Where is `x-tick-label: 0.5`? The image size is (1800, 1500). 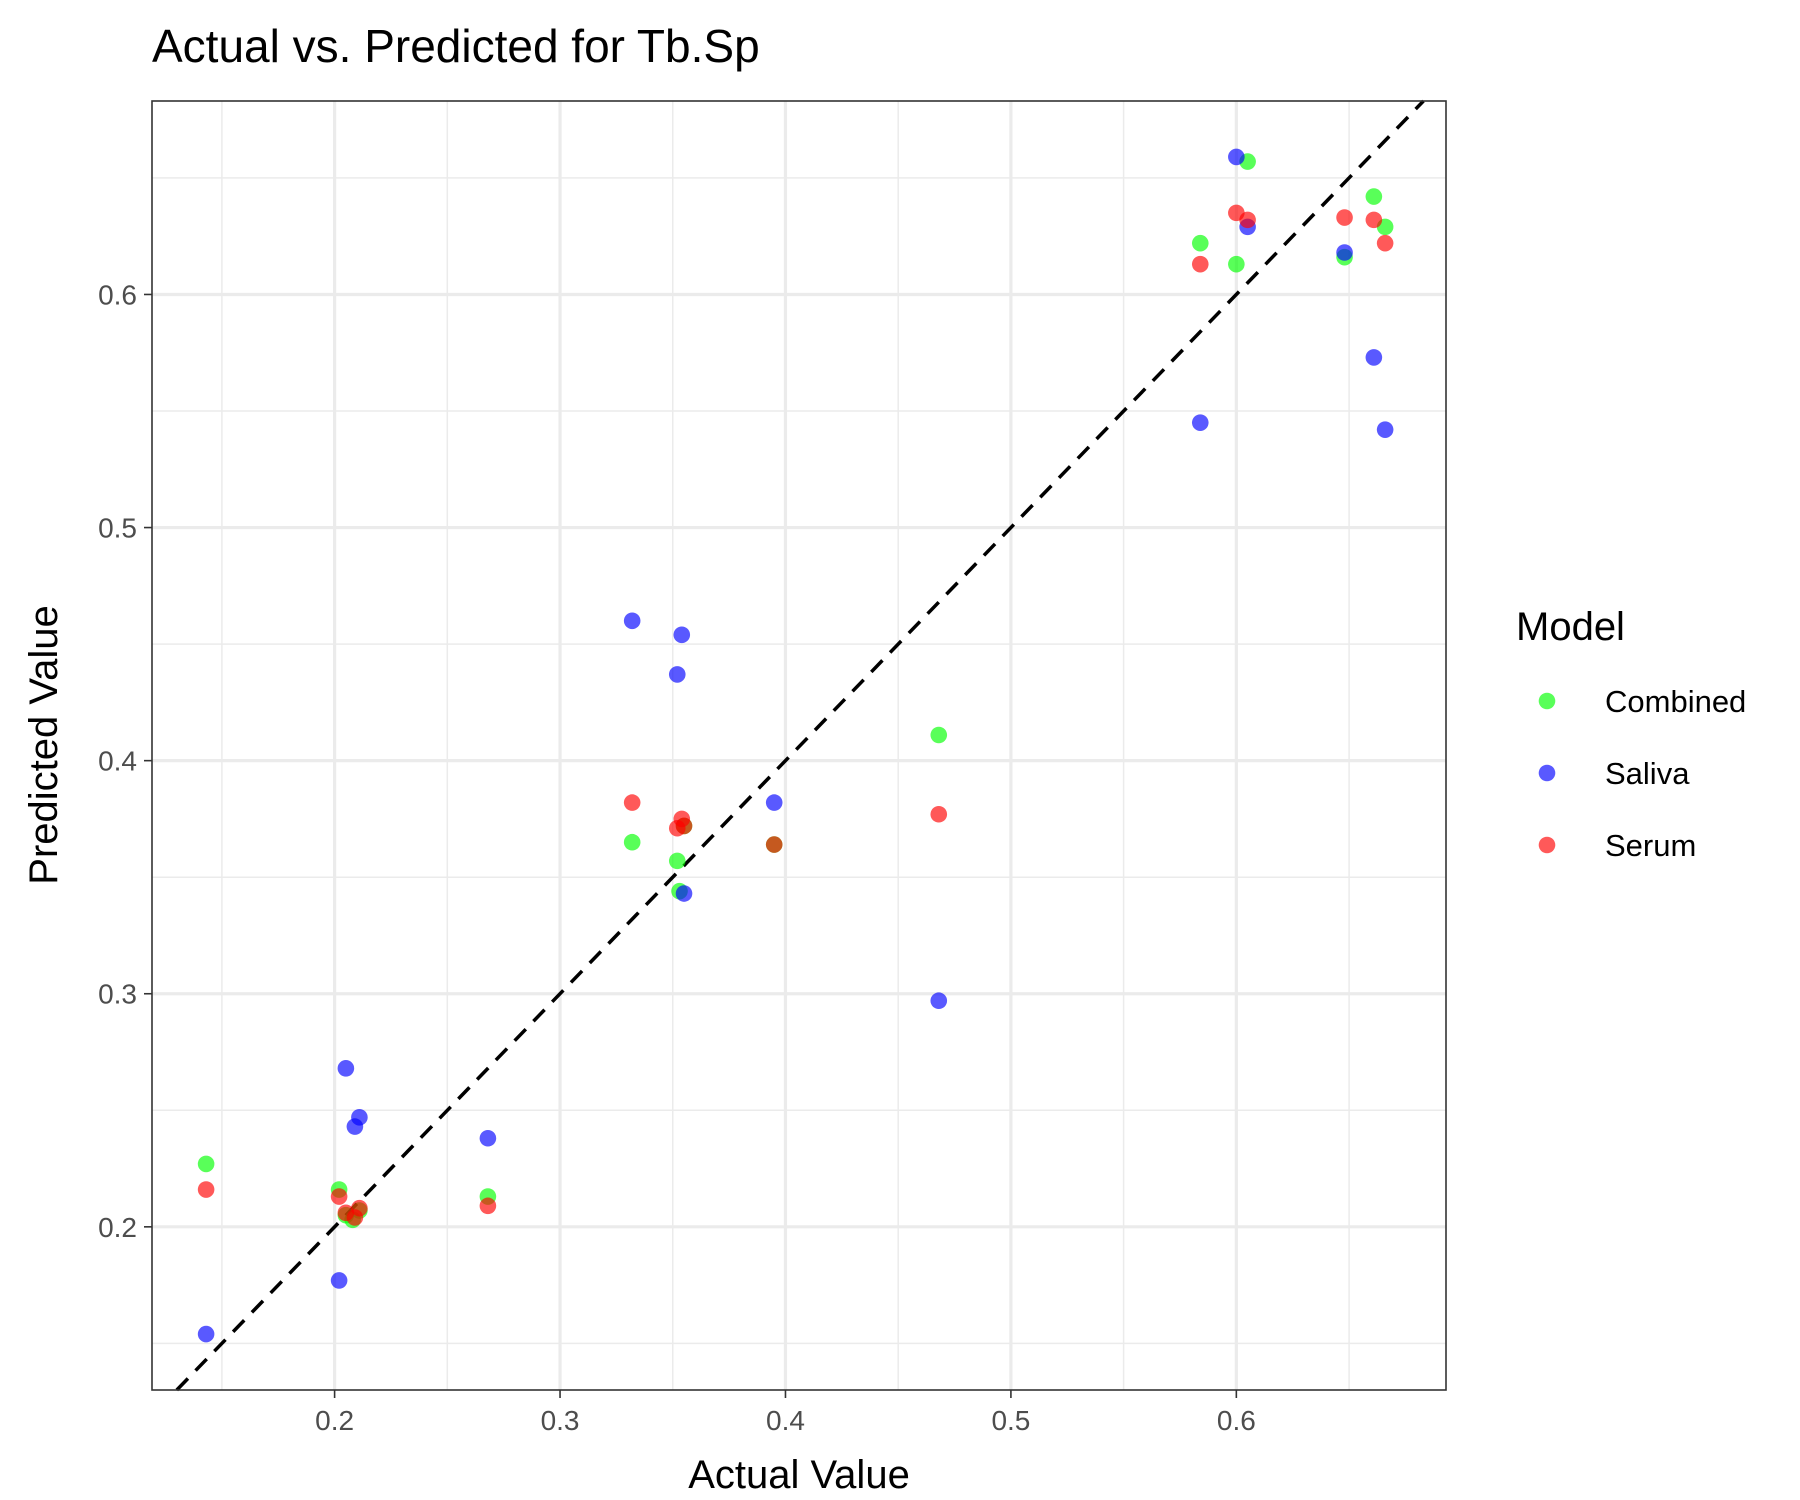
x-tick-label: 0.5 is located at coordinates (1010, 1420).